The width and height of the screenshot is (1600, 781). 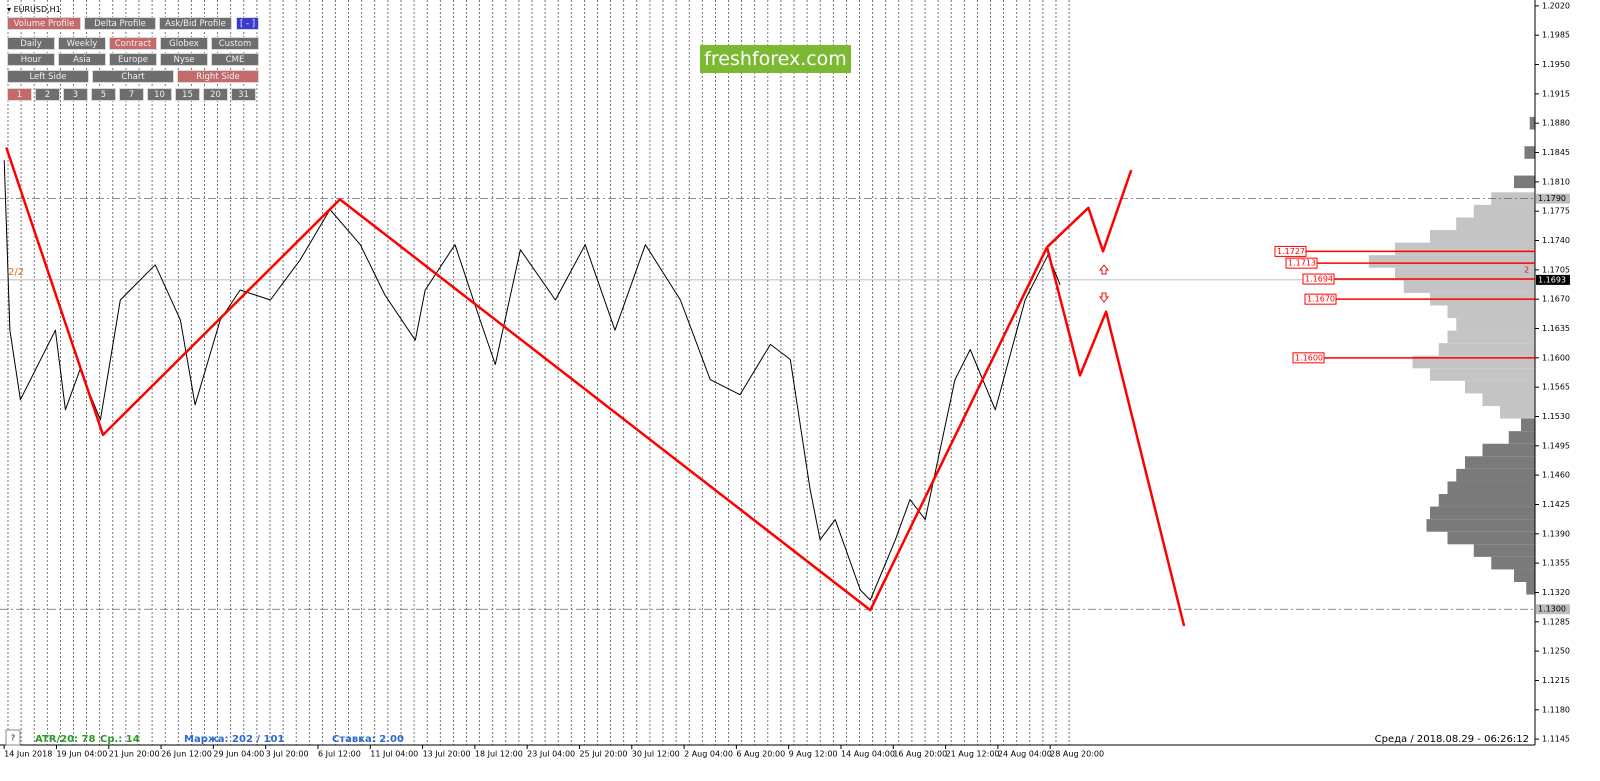 I want to click on x-tick-label: 16 Aug 20:00, so click(x=920, y=754).